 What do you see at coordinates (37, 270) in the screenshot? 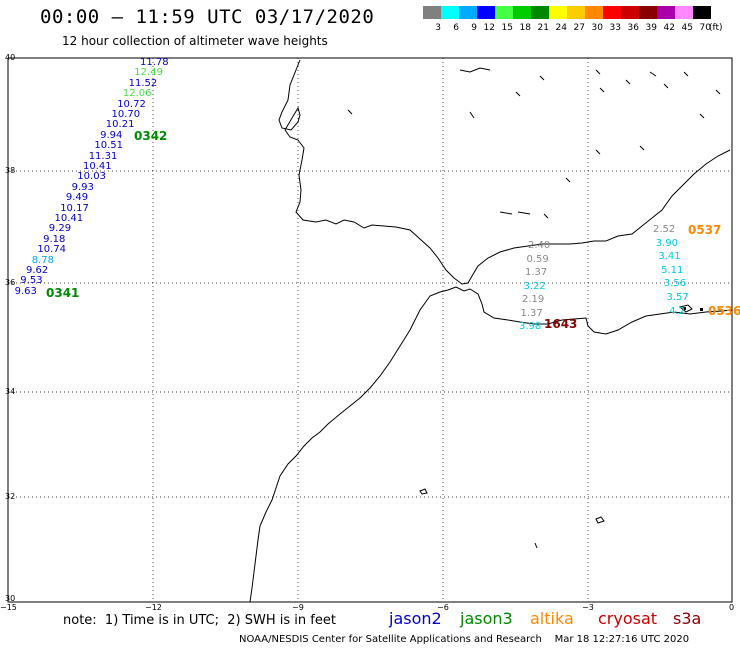
I see `west-track-value: 9.62` at bounding box center [37, 270].